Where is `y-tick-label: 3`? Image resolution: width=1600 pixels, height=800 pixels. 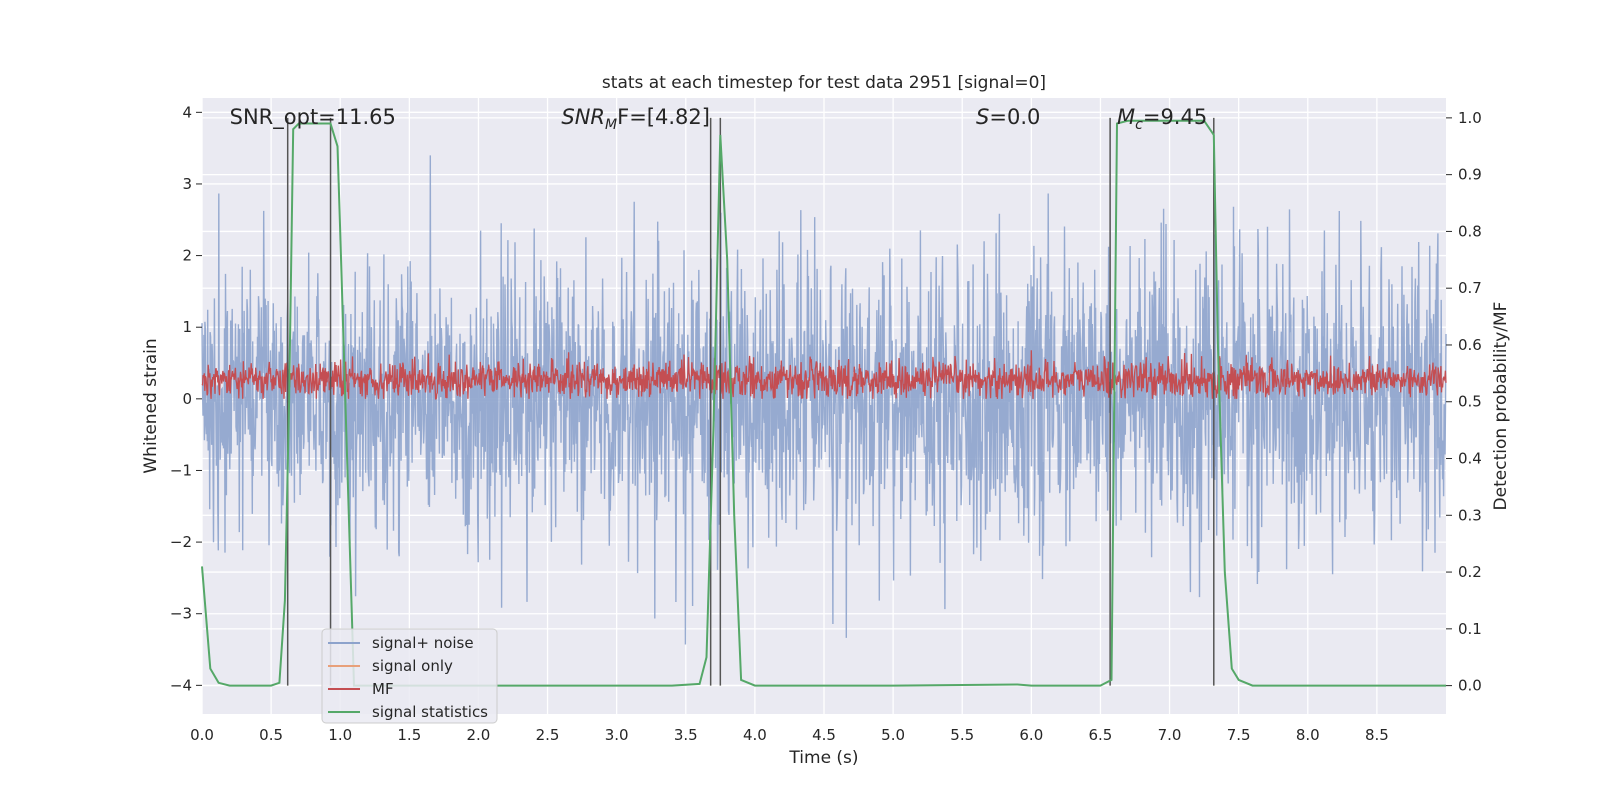
y-tick-label: 3 is located at coordinates (187, 184).